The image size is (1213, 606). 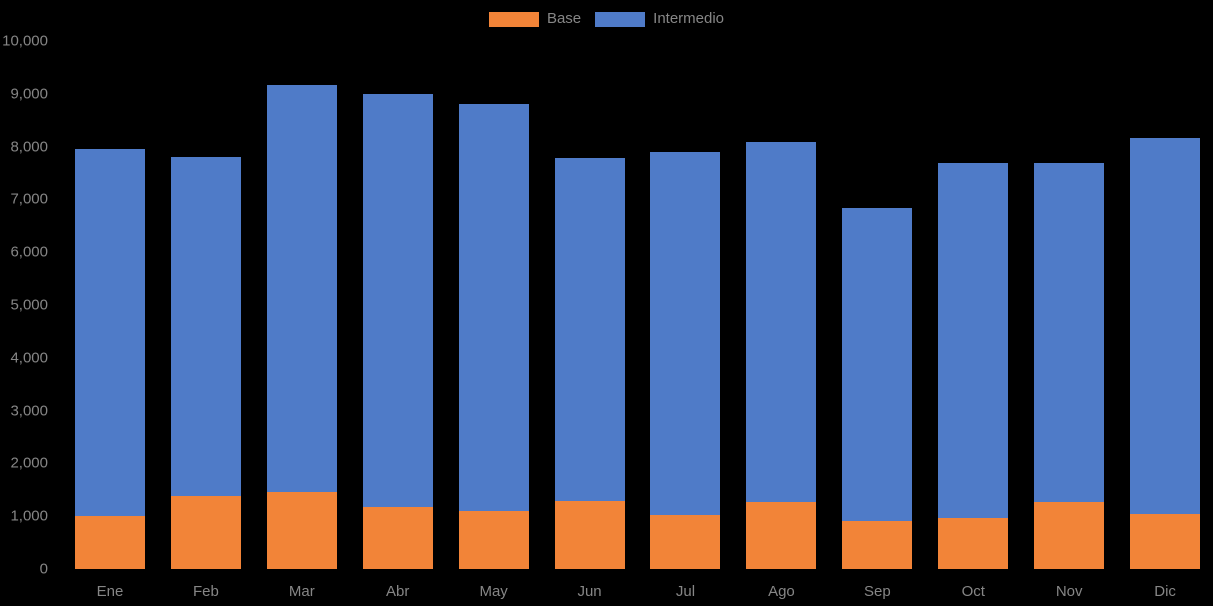 What do you see at coordinates (493, 591) in the screenshot?
I see `x-tick-label: May` at bounding box center [493, 591].